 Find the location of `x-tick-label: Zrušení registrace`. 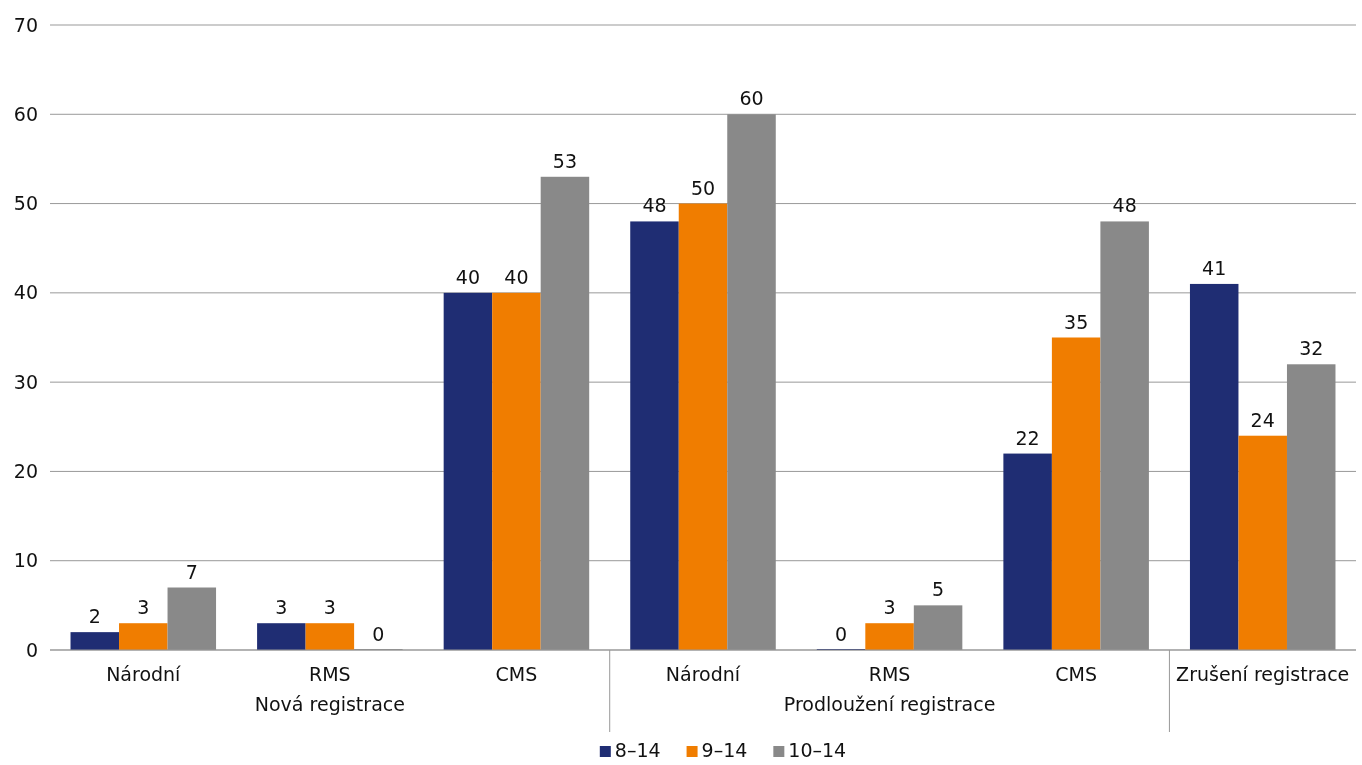

x-tick-label: Zrušení registrace is located at coordinates (1263, 674).